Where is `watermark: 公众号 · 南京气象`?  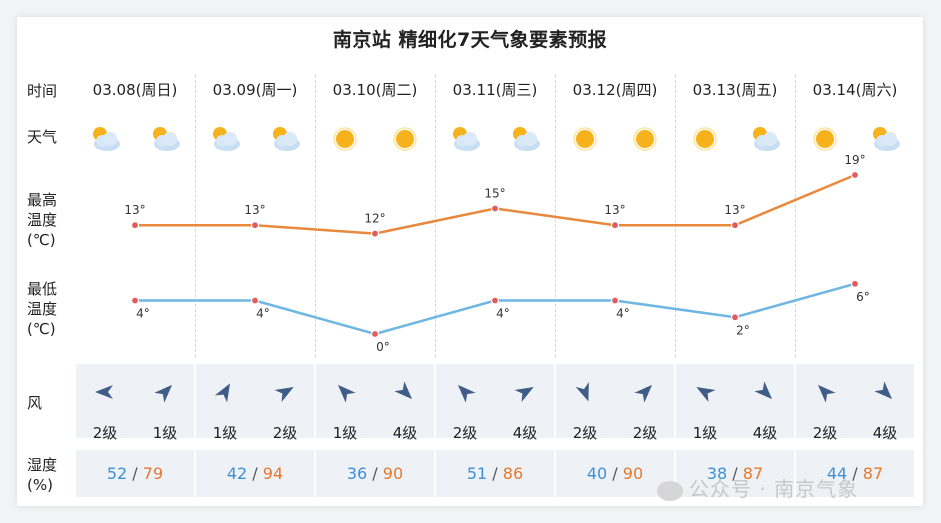
watermark: 公众号 · 南京气象 is located at coordinates (757, 487).